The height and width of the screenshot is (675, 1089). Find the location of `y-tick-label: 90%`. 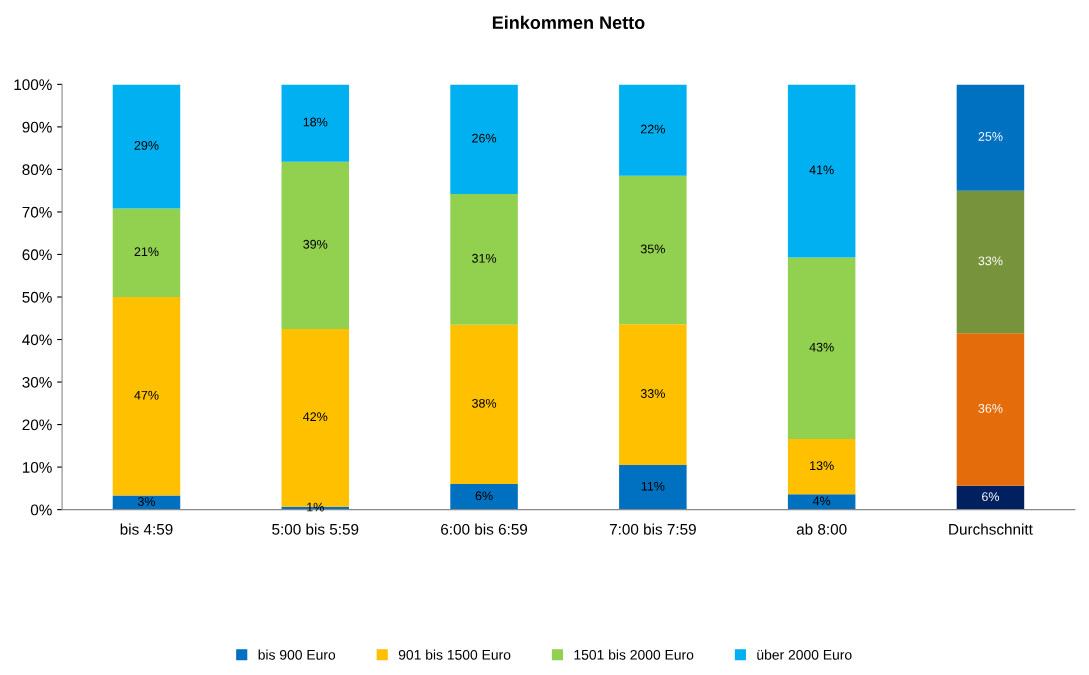

y-tick-label: 90% is located at coordinates (37, 127).